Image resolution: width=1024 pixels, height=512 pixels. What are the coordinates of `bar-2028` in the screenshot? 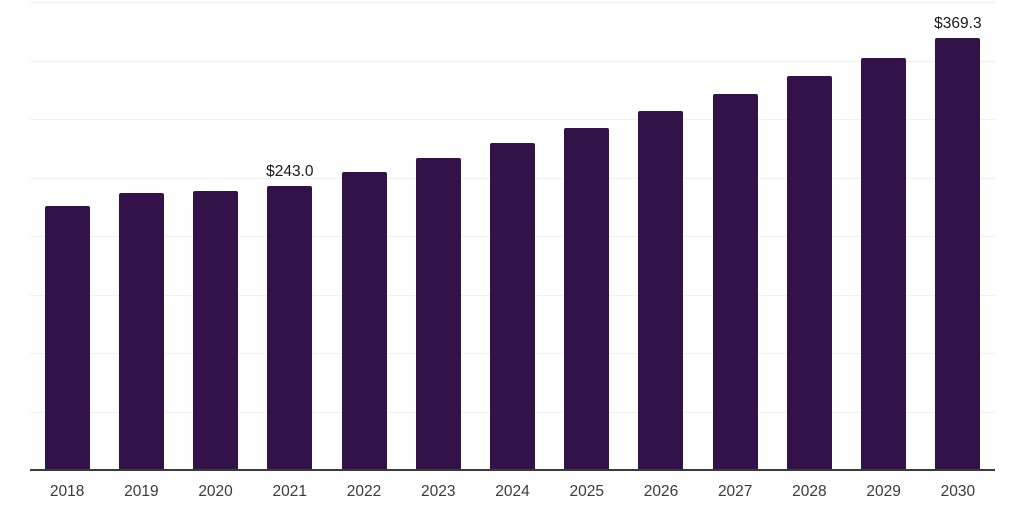 It's located at (809, 273).